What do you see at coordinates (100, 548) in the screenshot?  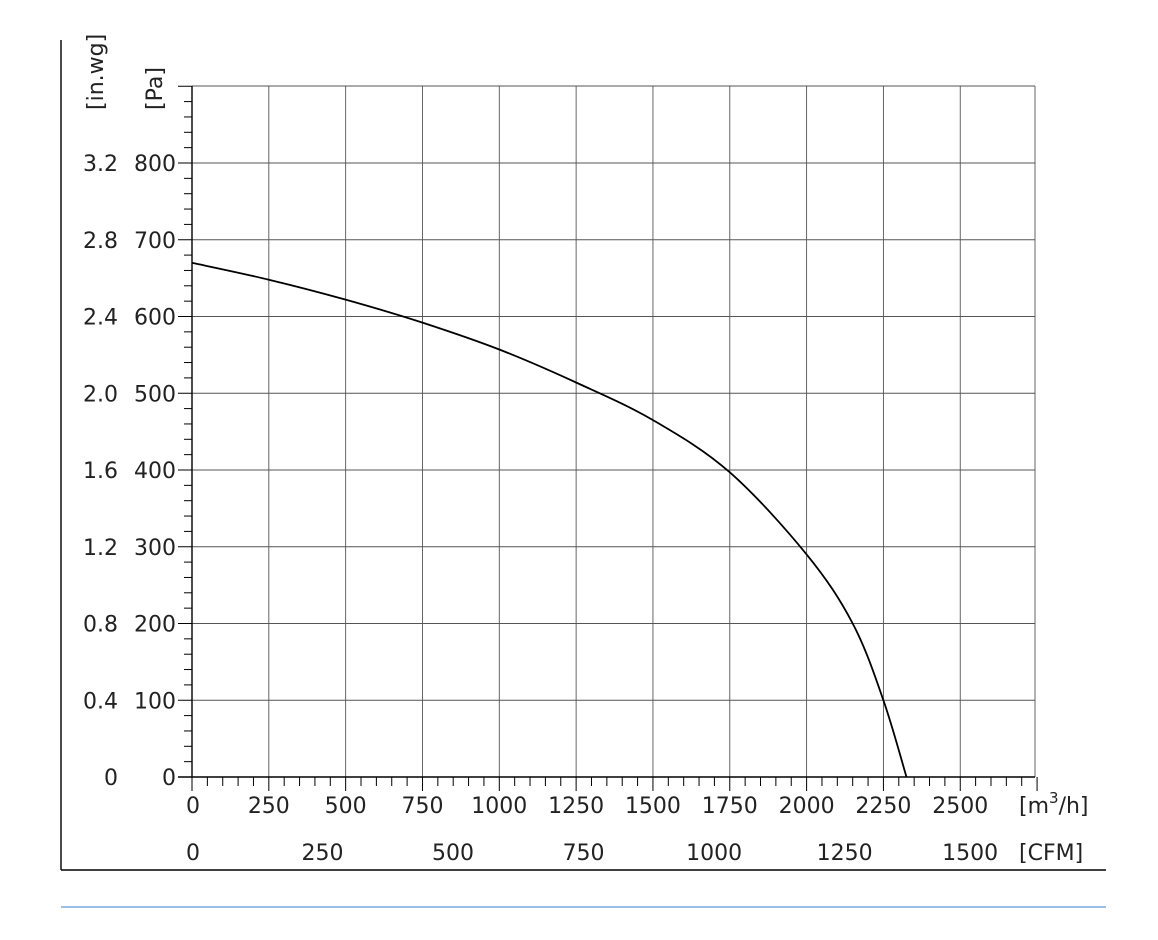 I see `y-tick-label-inwg: 1.2` at bounding box center [100, 548].